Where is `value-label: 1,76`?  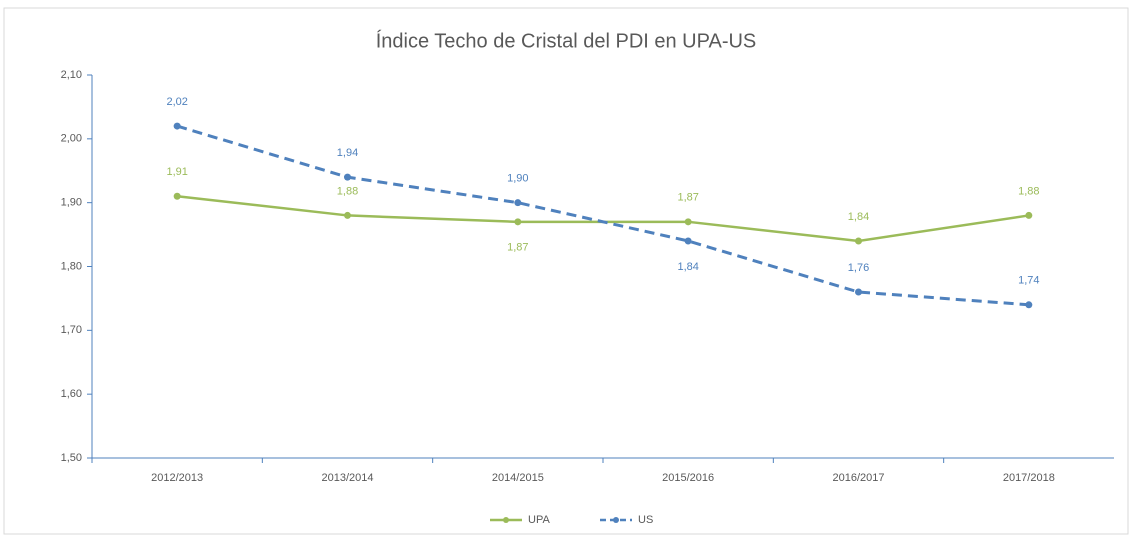 value-label: 1,76 is located at coordinates (858, 268).